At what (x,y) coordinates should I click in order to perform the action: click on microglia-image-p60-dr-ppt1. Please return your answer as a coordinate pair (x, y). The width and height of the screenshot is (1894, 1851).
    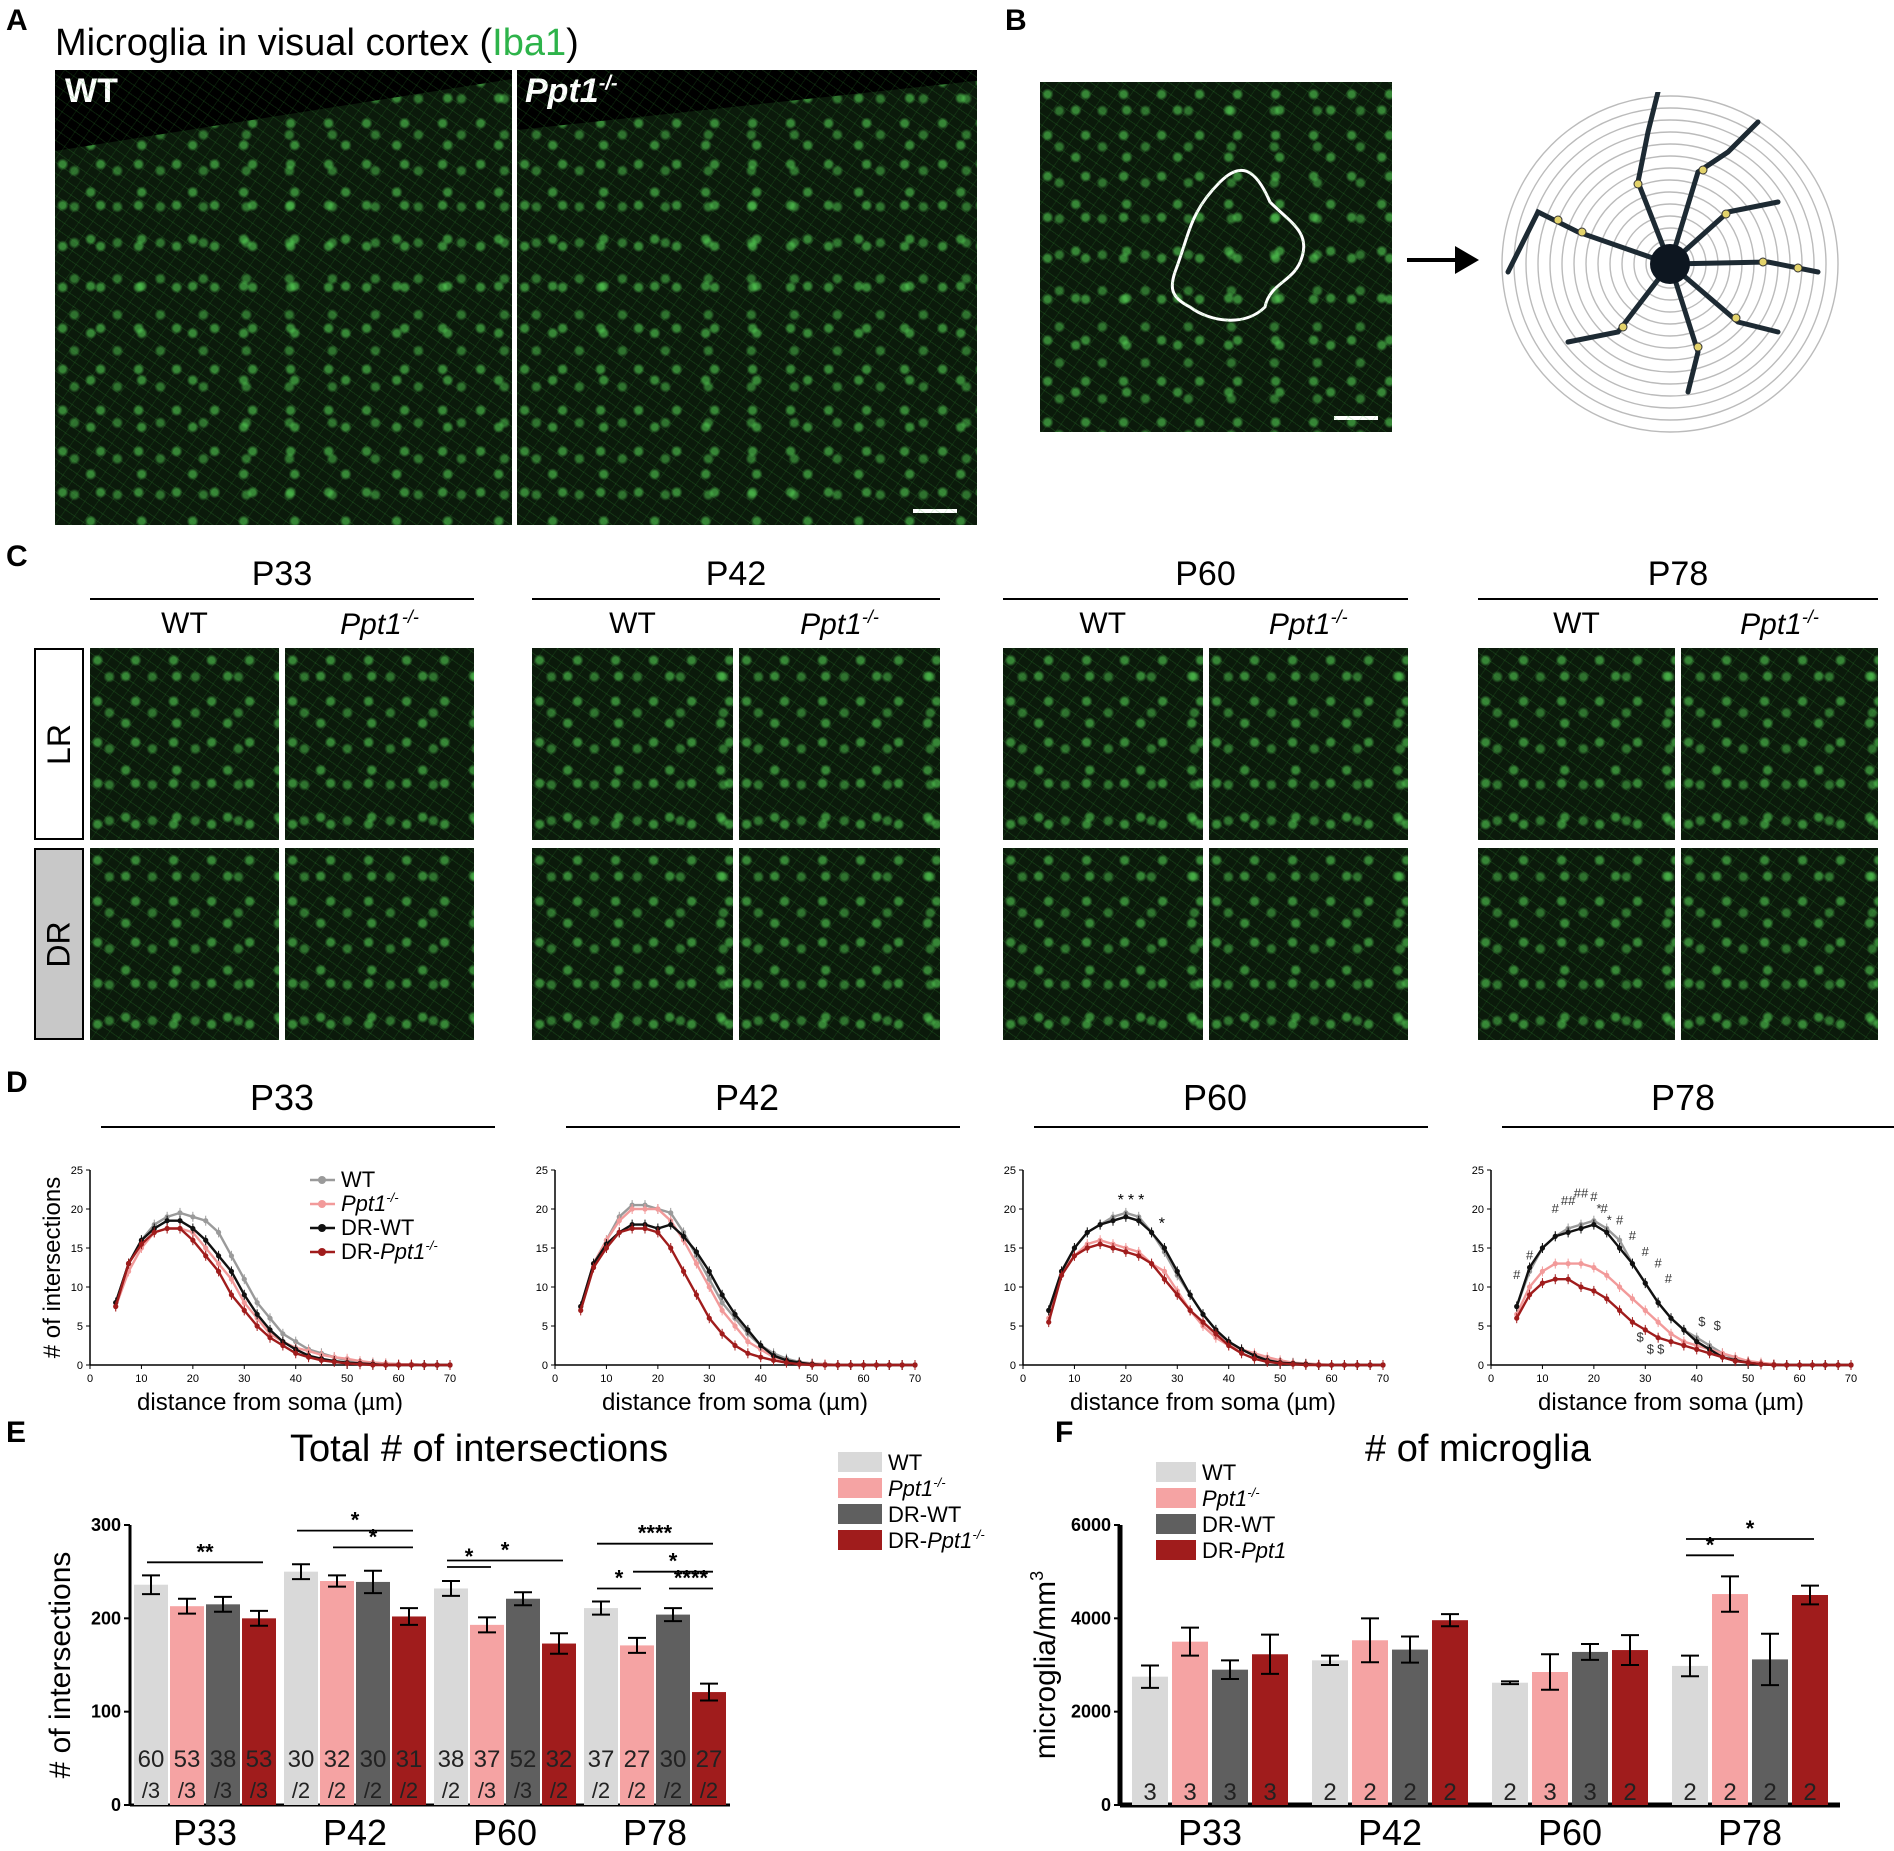
    Looking at the image, I should click on (1308, 944).